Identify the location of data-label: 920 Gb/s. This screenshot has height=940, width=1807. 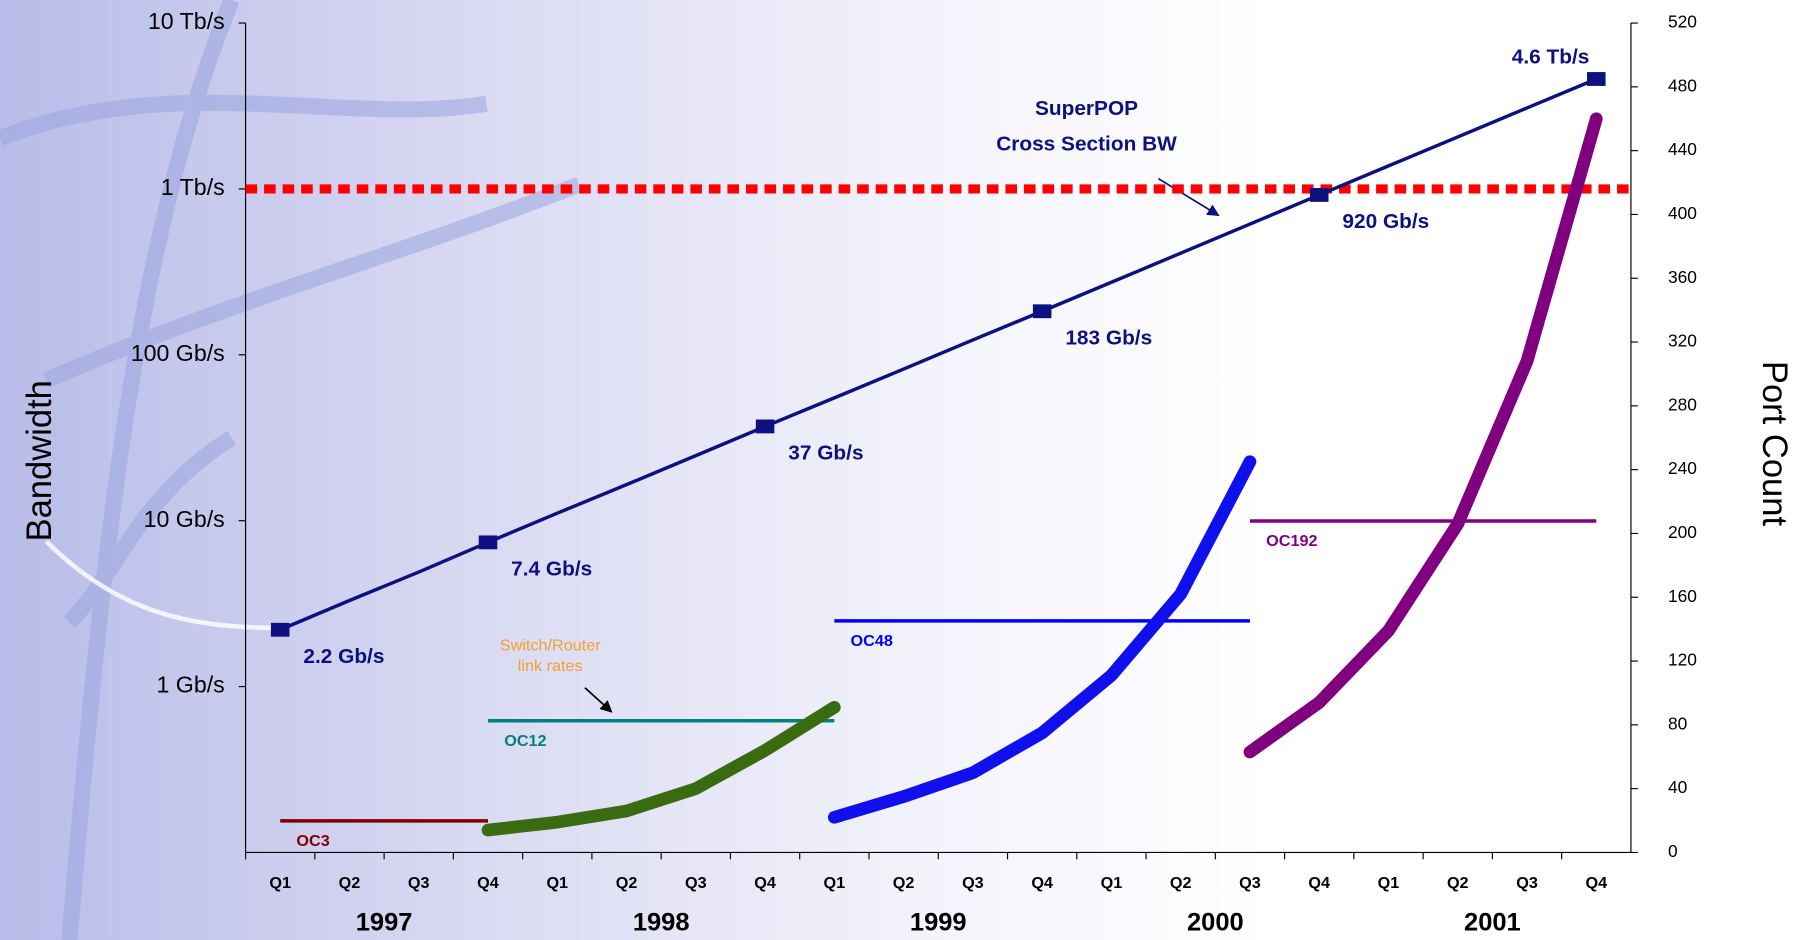
(1385, 221).